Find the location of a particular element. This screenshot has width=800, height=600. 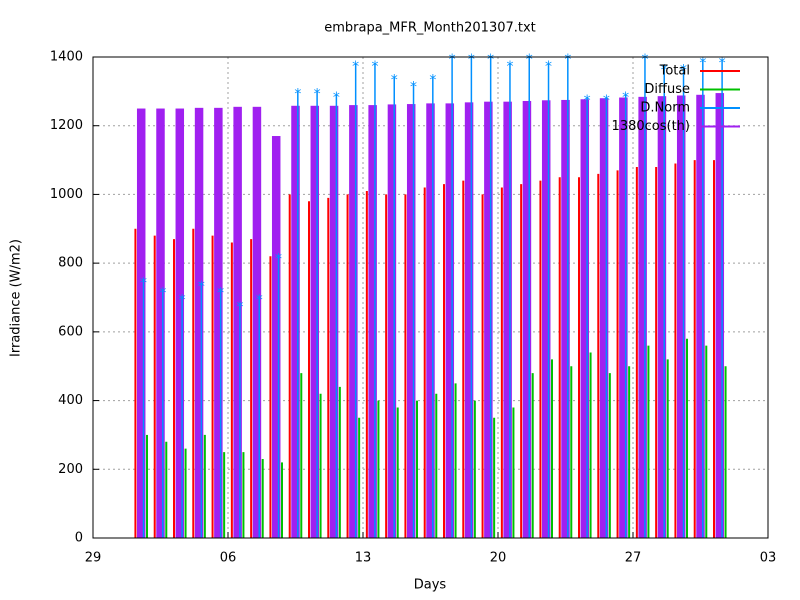

y-tick-label: 200 is located at coordinates (70, 469).